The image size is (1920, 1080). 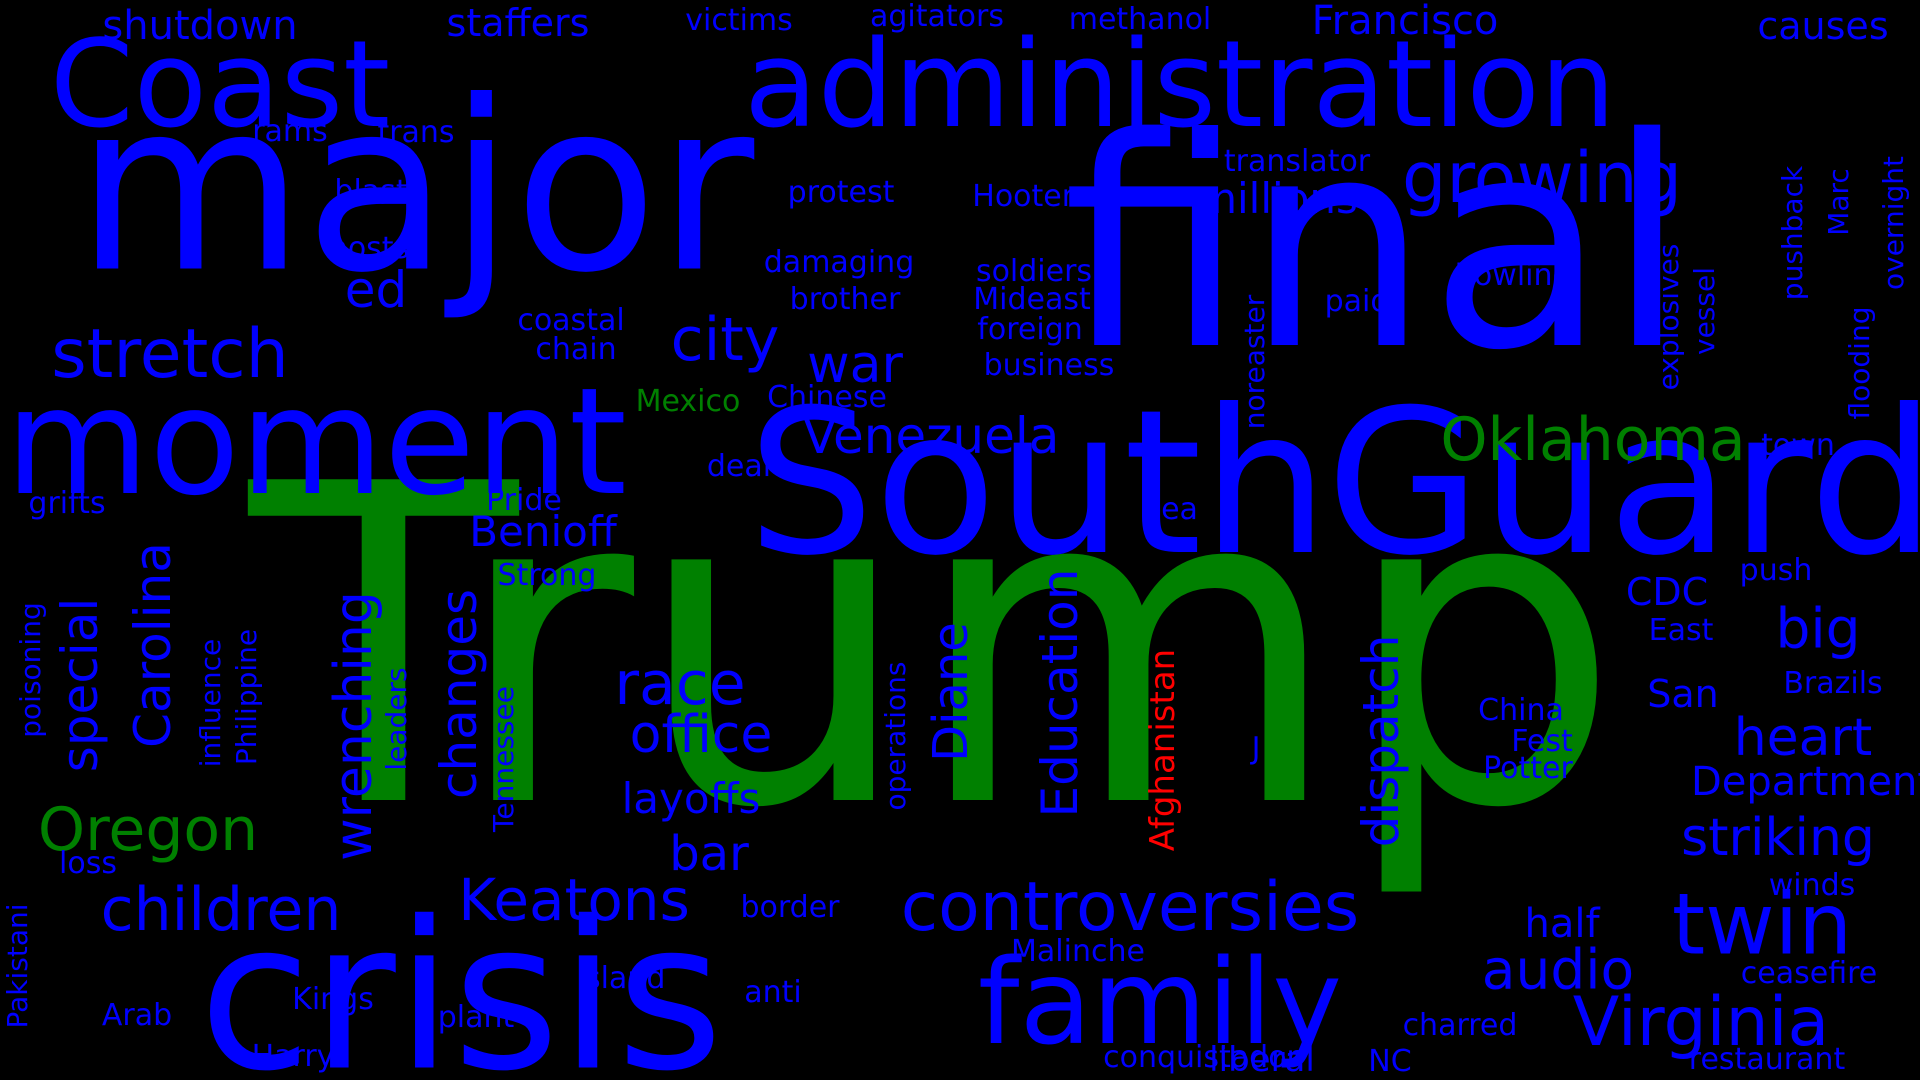 What do you see at coordinates (1038, 483) in the screenshot?
I see `word-south: South` at bounding box center [1038, 483].